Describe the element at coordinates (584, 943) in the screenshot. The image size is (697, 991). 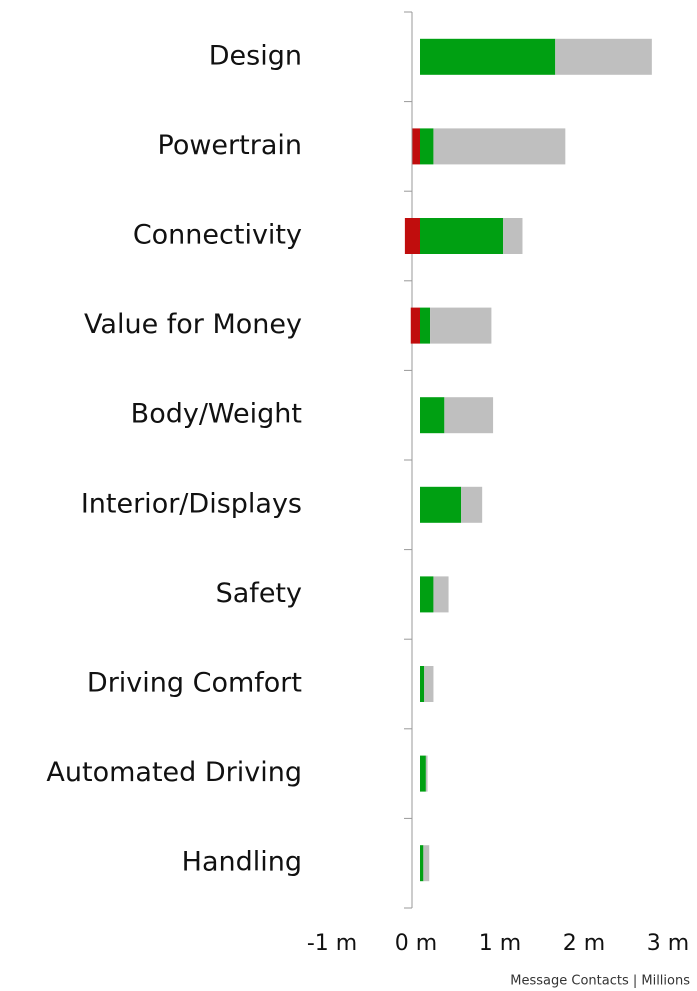
I see `x-tick-label: 2 m` at that location.